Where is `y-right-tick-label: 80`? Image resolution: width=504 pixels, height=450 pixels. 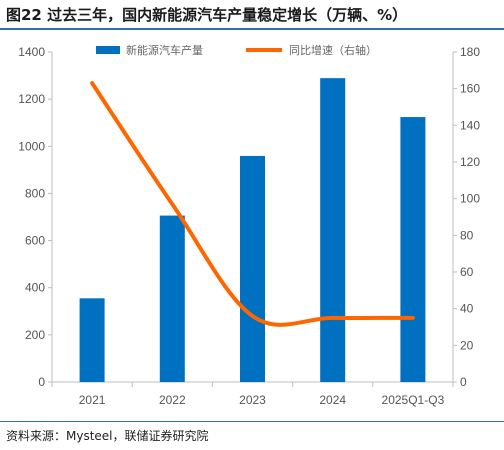
y-right-tick-label: 80 is located at coordinates (467, 235).